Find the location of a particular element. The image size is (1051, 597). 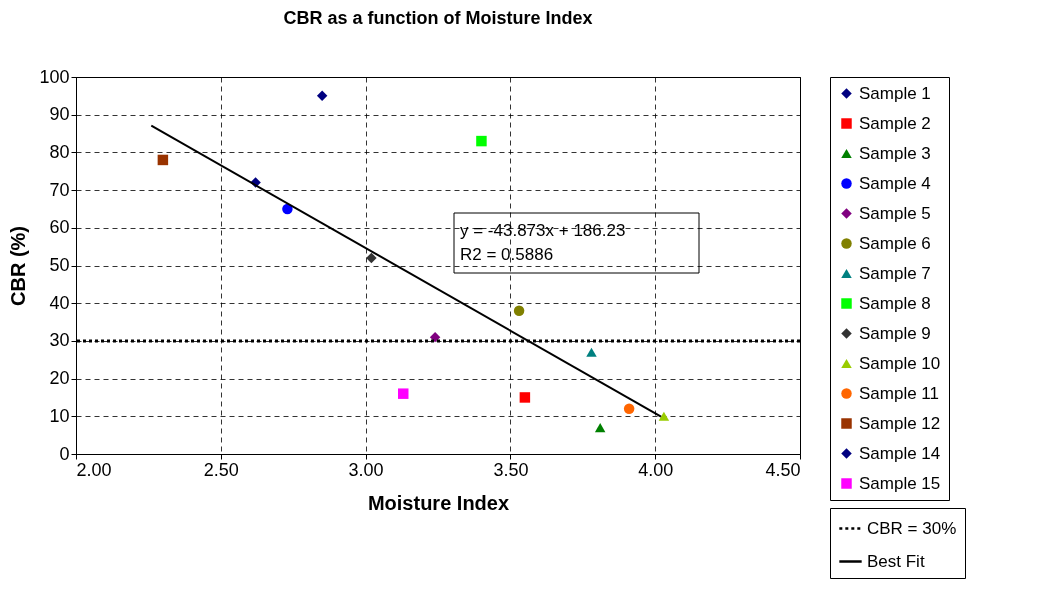

legend-label: Sample 8 is located at coordinates (895, 303).